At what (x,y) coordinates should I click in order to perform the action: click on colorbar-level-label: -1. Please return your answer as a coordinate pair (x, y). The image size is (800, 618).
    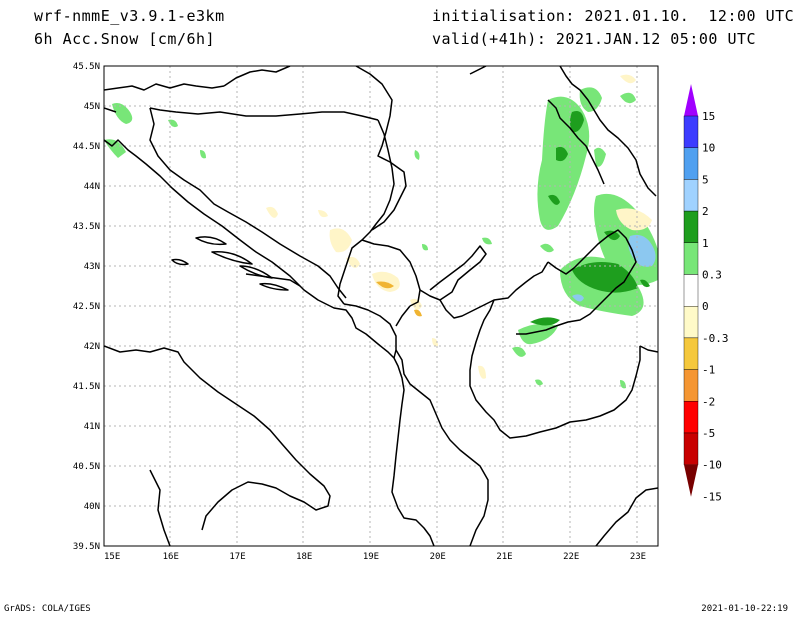
    Looking at the image, I should click on (708, 370).